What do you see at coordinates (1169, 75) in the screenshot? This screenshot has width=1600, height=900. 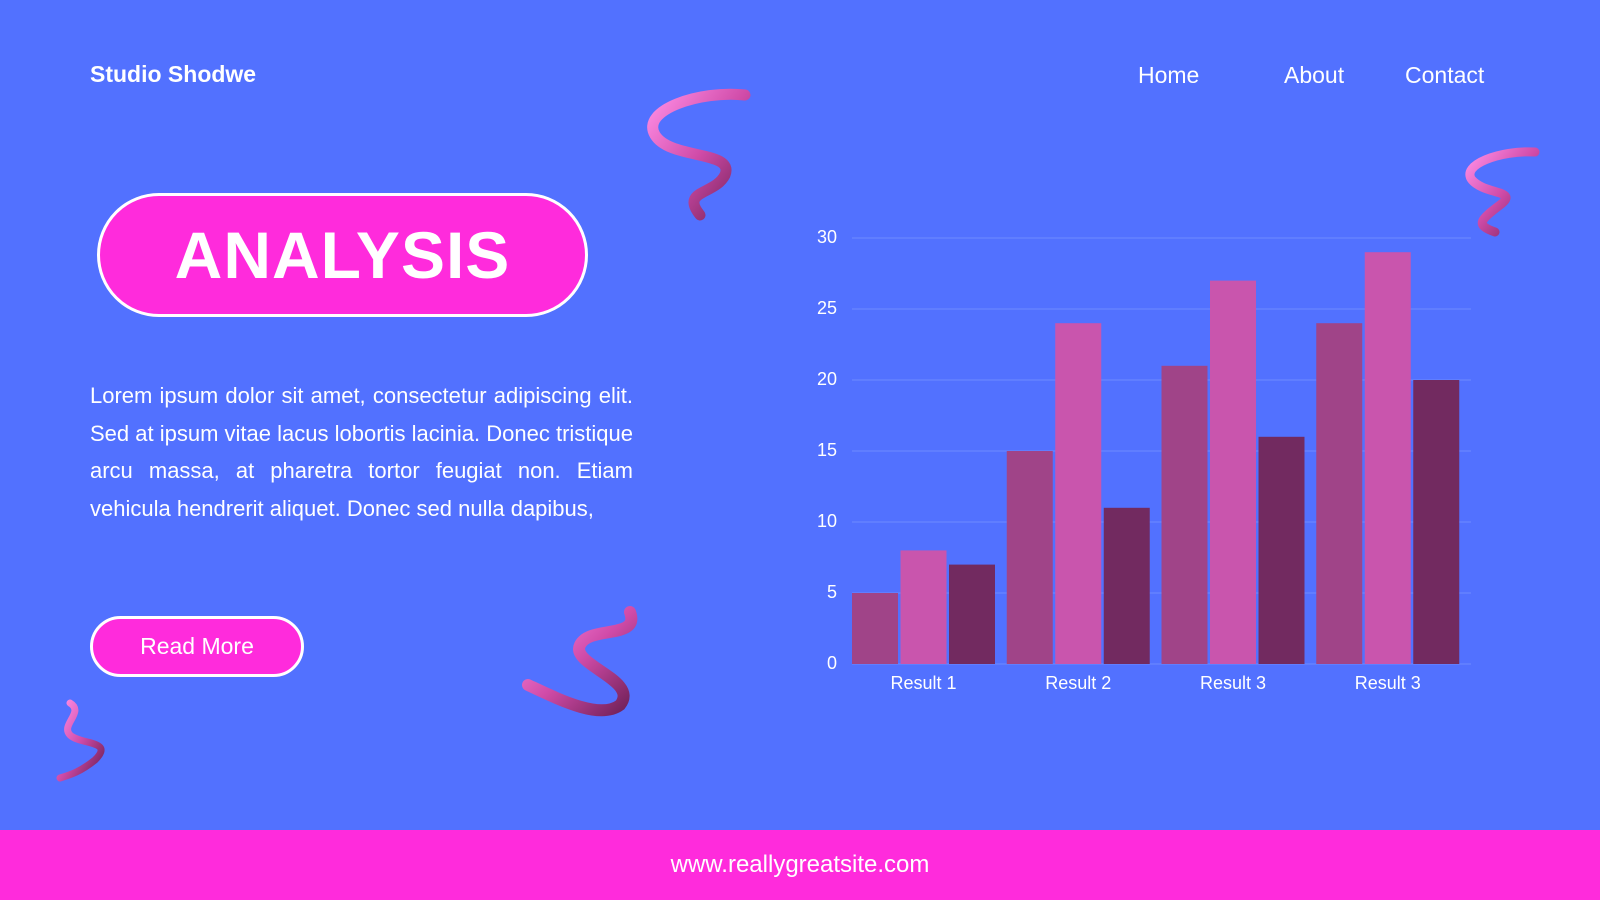 I see `nav-link: Home` at bounding box center [1169, 75].